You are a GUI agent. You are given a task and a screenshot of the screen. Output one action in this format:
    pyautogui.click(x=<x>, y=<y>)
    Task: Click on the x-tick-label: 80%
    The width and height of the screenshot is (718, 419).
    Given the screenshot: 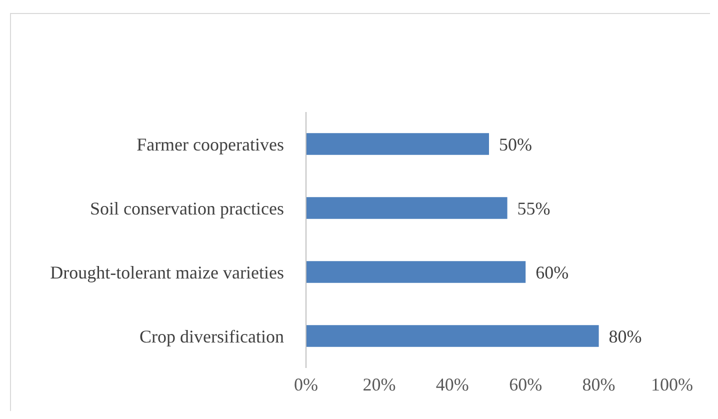 What is the action you would take?
    pyautogui.click(x=599, y=384)
    